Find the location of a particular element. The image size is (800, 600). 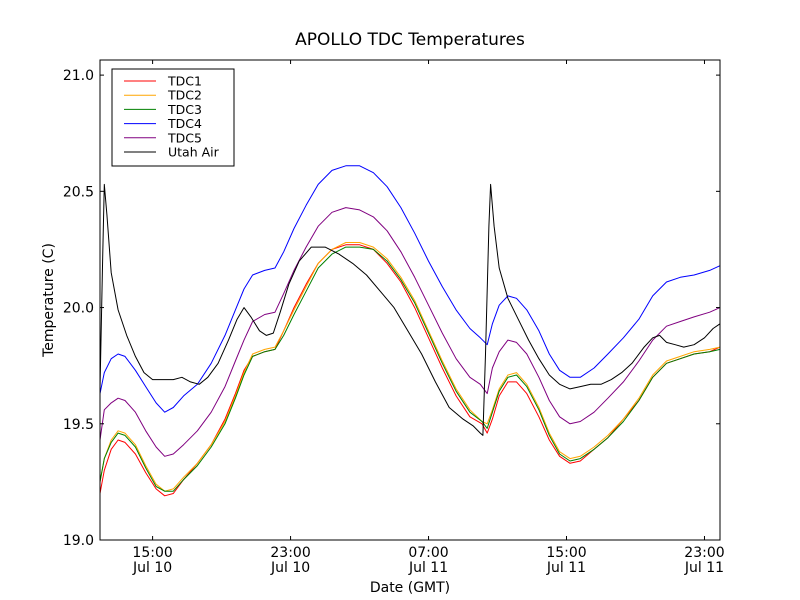

legend-label: Utah Air is located at coordinates (194, 152).